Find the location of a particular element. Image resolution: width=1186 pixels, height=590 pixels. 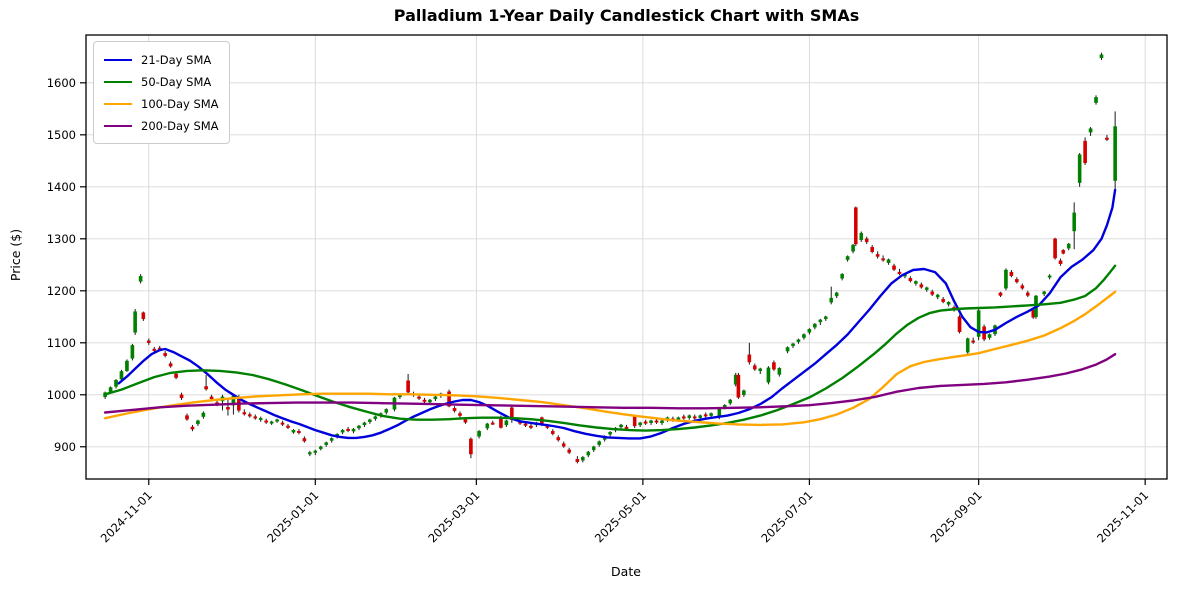

x-axis-label: Date is located at coordinates (626, 571).